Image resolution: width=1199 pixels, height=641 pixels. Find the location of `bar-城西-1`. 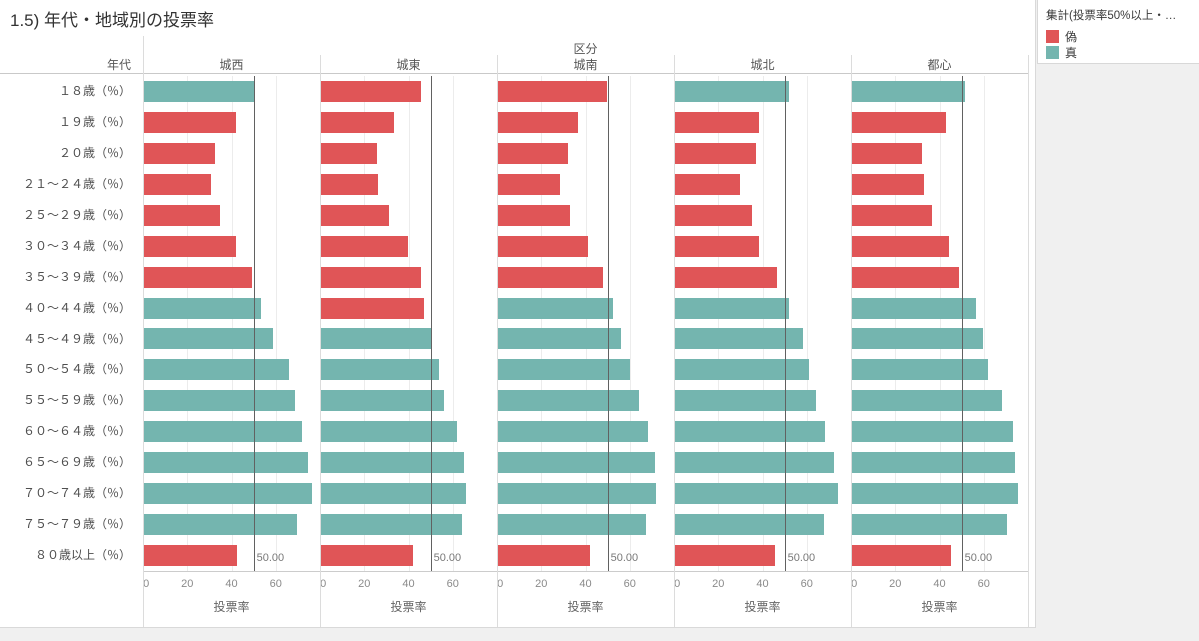

bar-城西-1 is located at coordinates (199, 91).